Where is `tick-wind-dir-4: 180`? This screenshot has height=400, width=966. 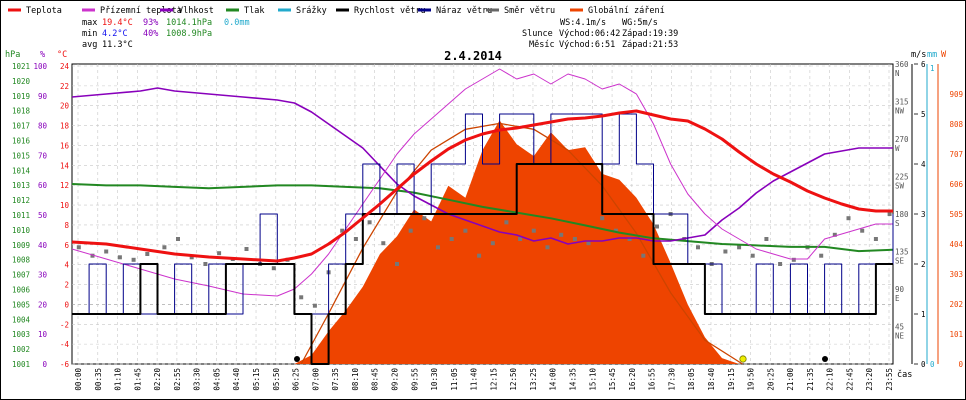 tick-wind-dir-4: 180 is located at coordinates (902, 214).